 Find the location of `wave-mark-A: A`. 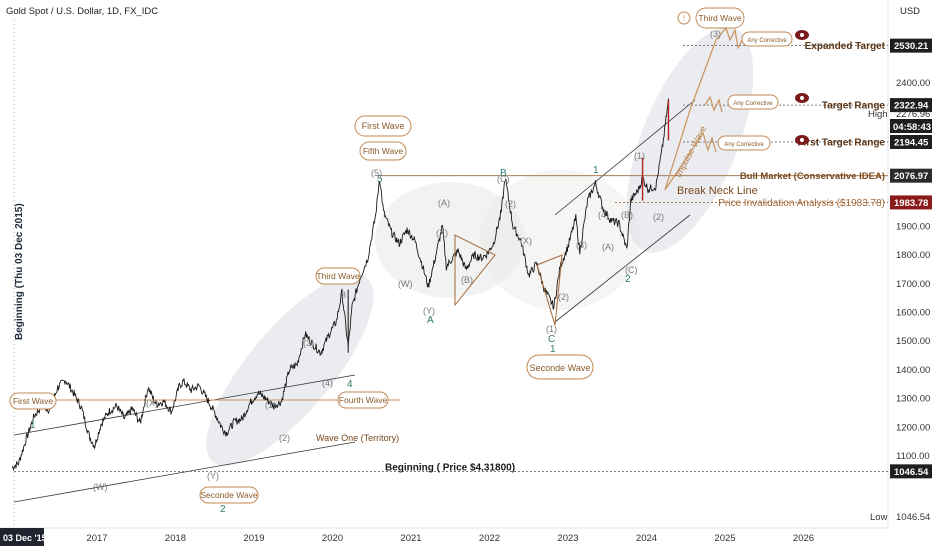

wave-mark-A: A is located at coordinates (430, 320).